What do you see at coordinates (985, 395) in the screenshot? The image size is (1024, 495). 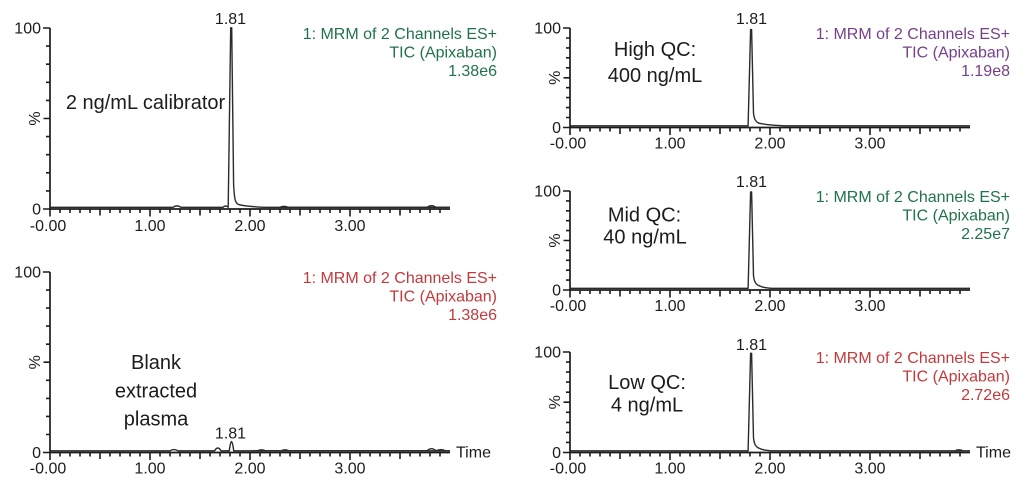 I see `svg-text: 2.72e6` at bounding box center [985, 395].